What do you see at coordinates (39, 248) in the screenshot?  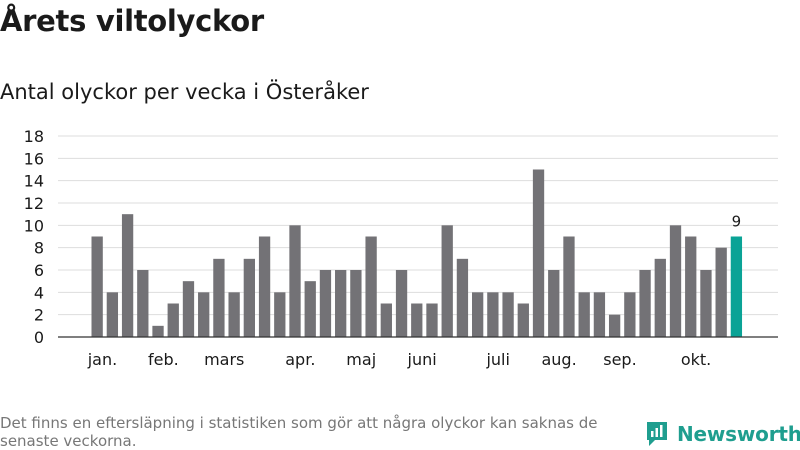 I see `y-tick-label: 8` at bounding box center [39, 248].